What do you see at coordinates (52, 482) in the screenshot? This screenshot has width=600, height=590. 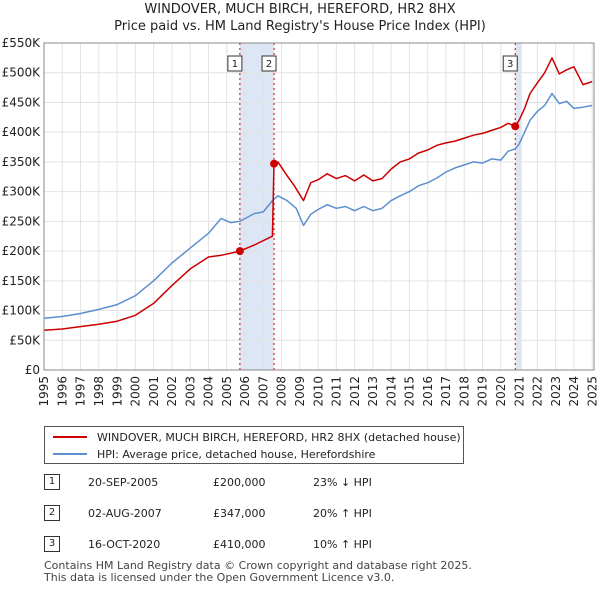 I see `transaction-number-badge: 1` at bounding box center [52, 482].